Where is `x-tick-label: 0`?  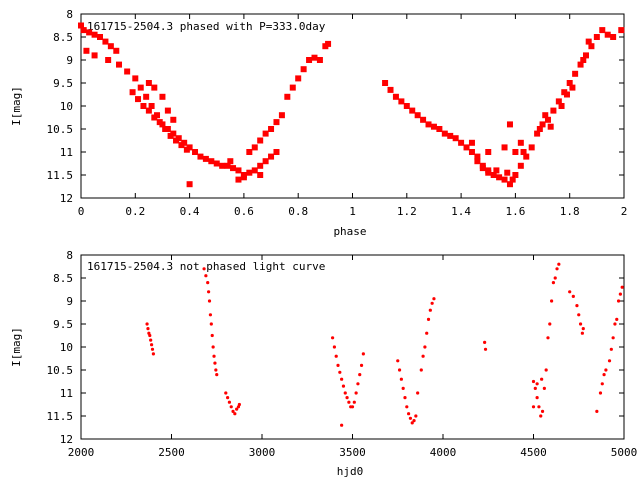 x-tick-label: 0 is located at coordinates (81, 211).